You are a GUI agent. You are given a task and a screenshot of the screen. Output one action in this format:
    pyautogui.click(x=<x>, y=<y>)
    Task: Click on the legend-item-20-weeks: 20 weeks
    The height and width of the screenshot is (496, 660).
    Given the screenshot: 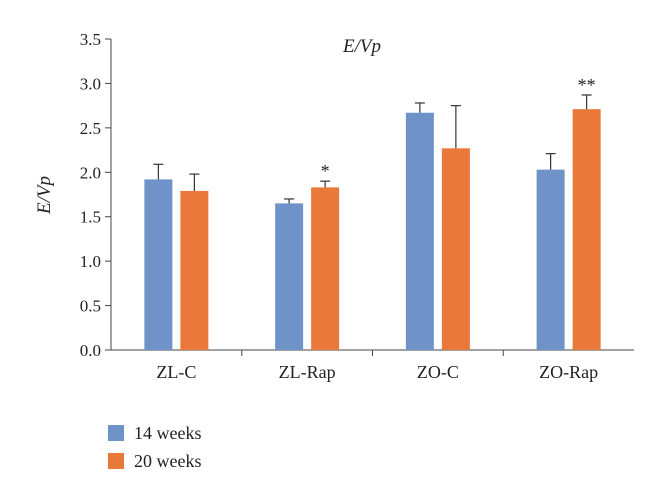 What is the action you would take?
    pyautogui.click(x=154, y=461)
    